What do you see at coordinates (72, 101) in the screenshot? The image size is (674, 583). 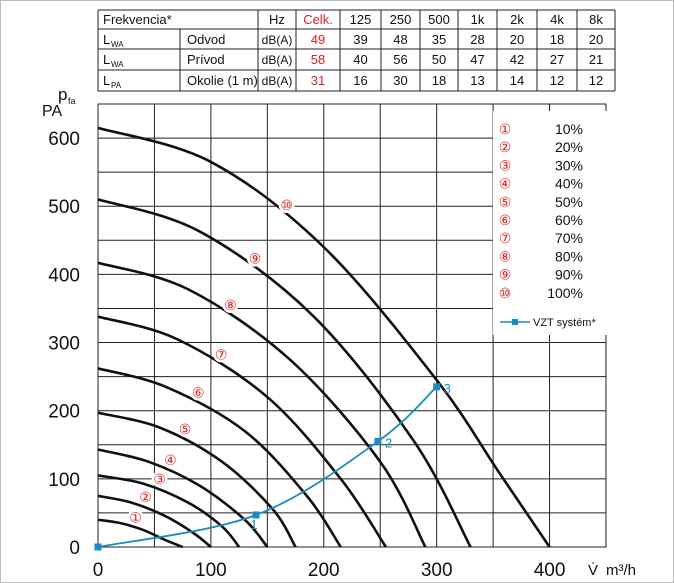 I see `y-axis-label-sub: fa` at bounding box center [72, 101].